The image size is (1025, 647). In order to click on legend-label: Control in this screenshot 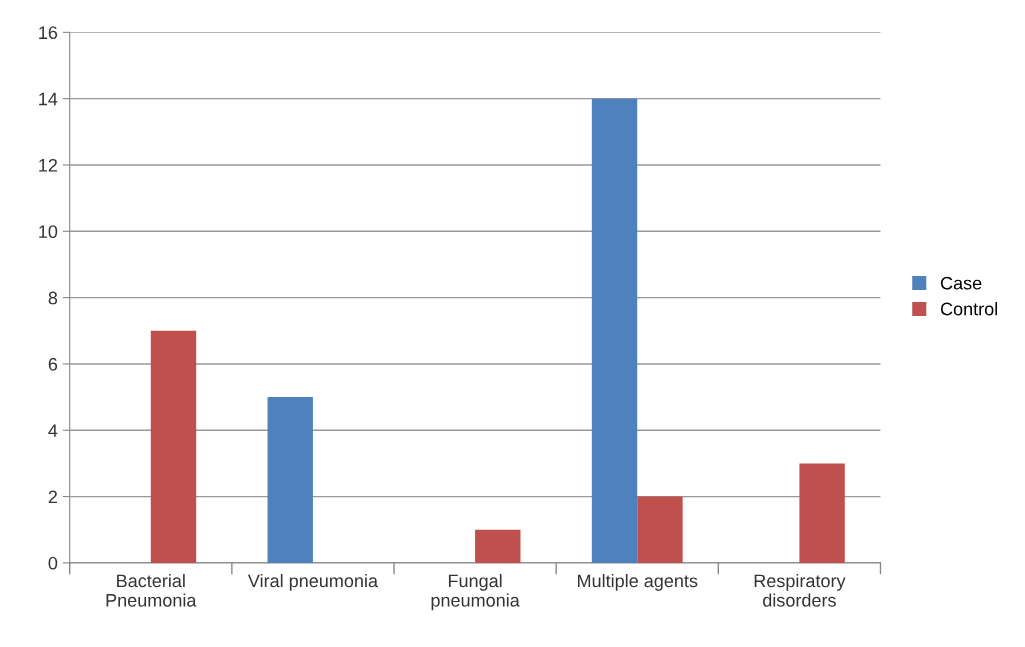, I will do `click(969, 309)`.